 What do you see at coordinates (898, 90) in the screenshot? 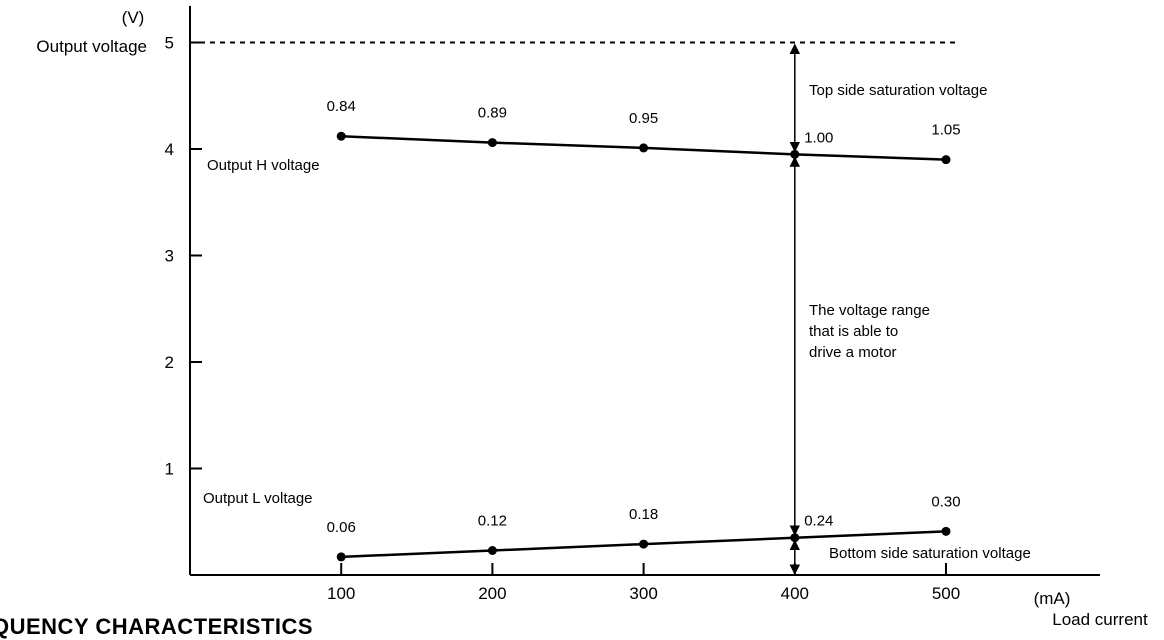
I see `top-saturation-label: Top side saturation voltage` at bounding box center [898, 90].